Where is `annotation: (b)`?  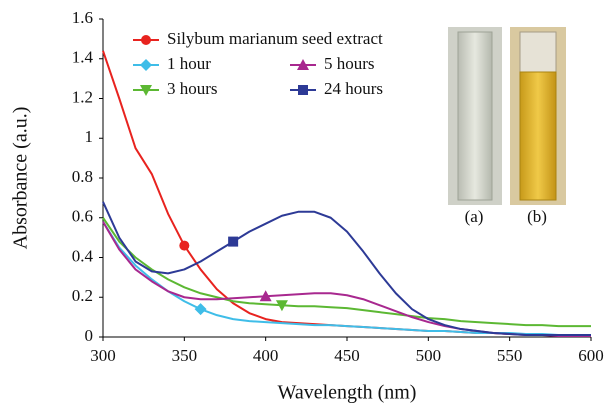
annotation: (b) is located at coordinates (537, 216).